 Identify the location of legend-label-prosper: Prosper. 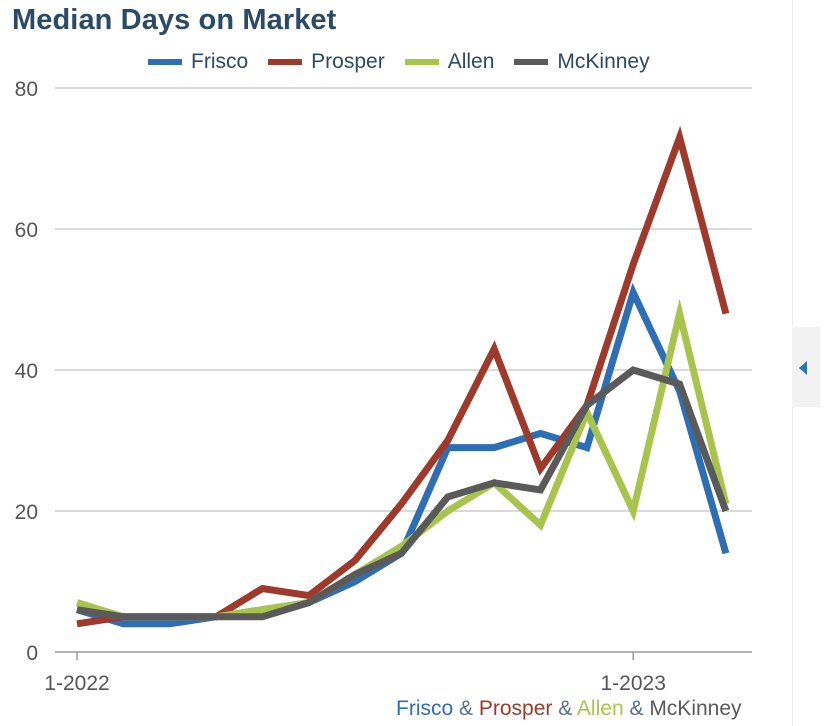
(348, 61).